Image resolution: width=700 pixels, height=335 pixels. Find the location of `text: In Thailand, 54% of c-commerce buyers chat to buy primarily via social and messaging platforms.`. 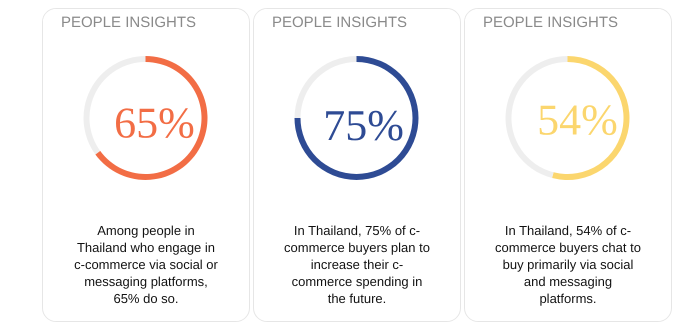

text: In Thailand, 54% of c-commerce buyers chat to buy primarily via social and messaging platforms. is located at coordinates (568, 264).